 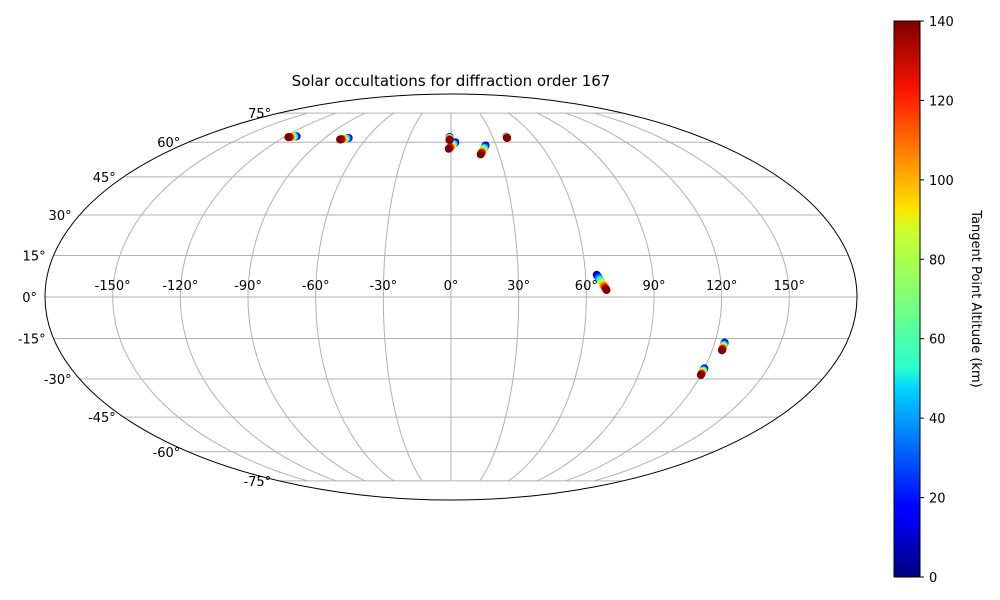 What do you see at coordinates (248, 286) in the screenshot?
I see `longitude-tick-label: -90°` at bounding box center [248, 286].